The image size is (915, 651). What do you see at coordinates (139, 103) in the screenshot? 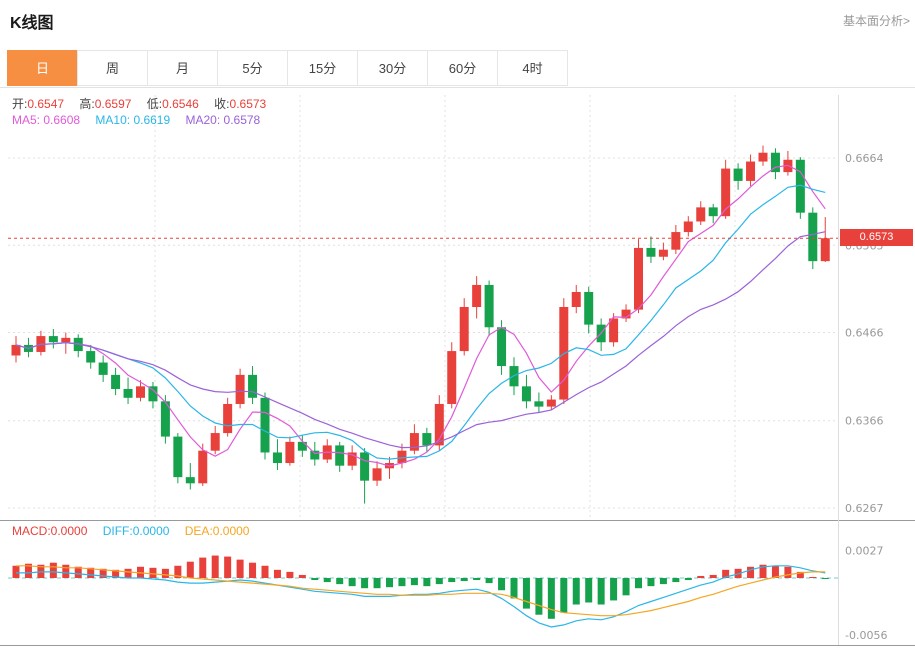
I see `ohlc-readout: 开:0.6547 高:0.6597 低:0.6546 收:0.6573` at bounding box center [139, 103].